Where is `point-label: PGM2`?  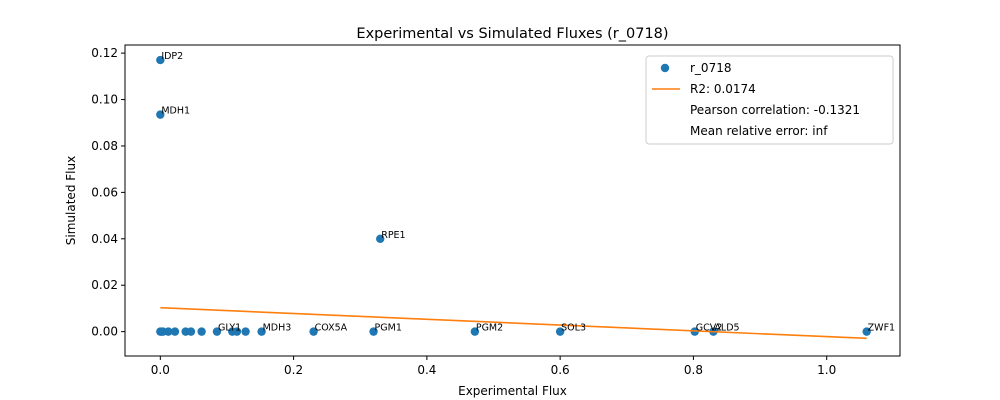 point-label: PGM2 is located at coordinates (489, 328).